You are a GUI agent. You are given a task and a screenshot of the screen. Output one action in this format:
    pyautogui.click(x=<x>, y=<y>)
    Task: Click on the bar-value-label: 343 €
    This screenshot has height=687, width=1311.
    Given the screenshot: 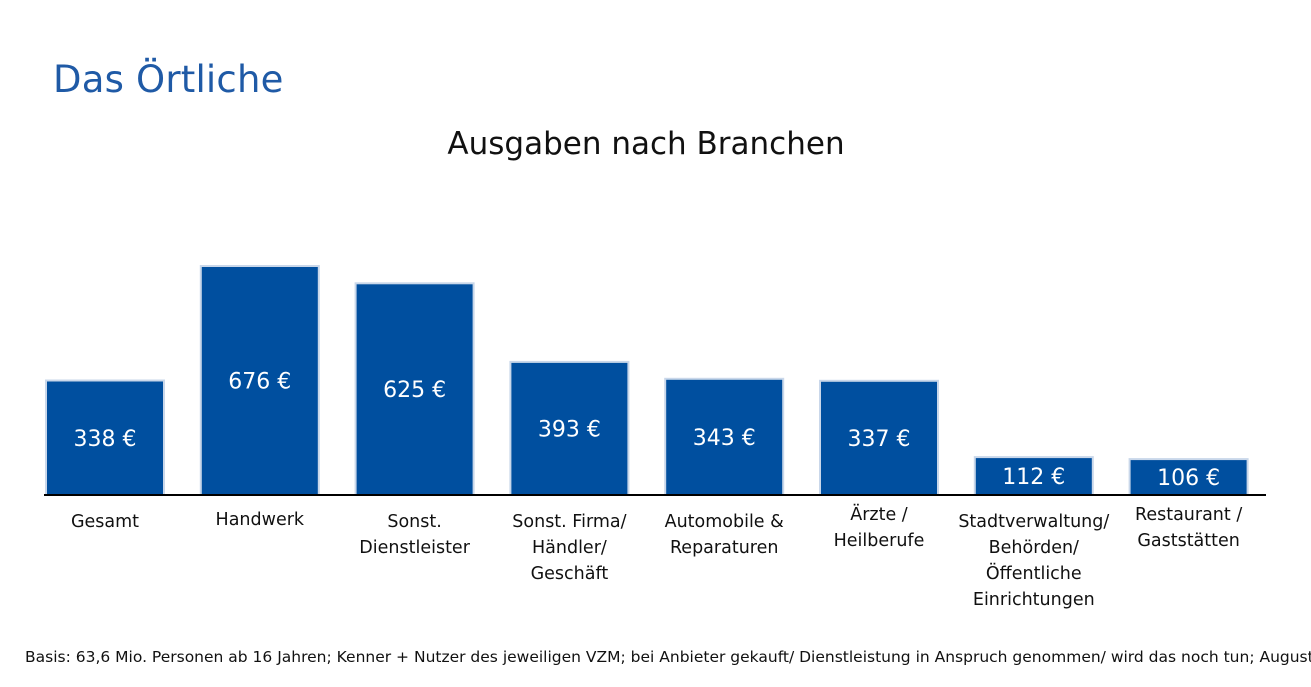 What is the action you would take?
    pyautogui.click(x=724, y=438)
    